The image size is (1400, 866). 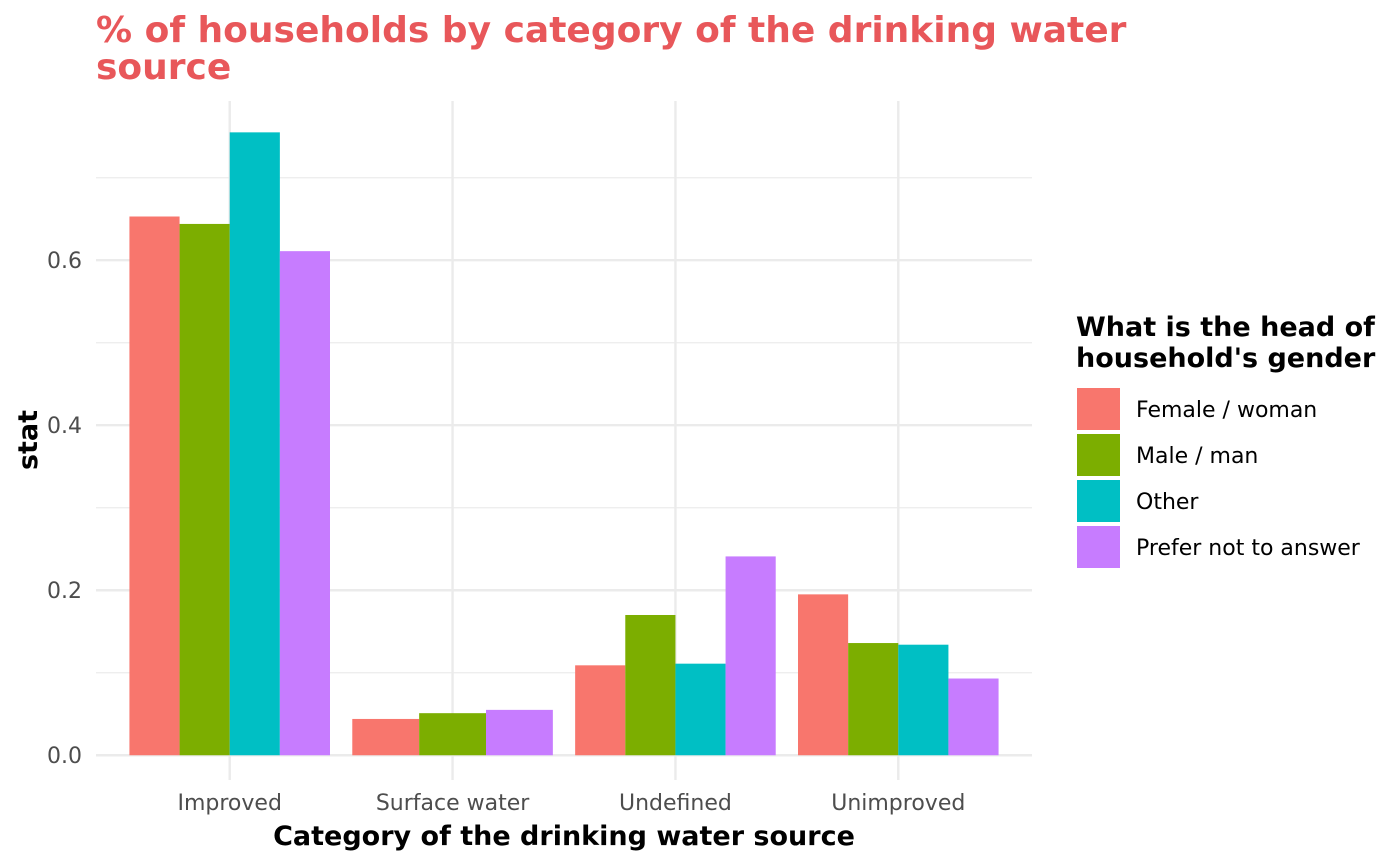 I want to click on y-axis-title: stat, so click(x=28, y=440).